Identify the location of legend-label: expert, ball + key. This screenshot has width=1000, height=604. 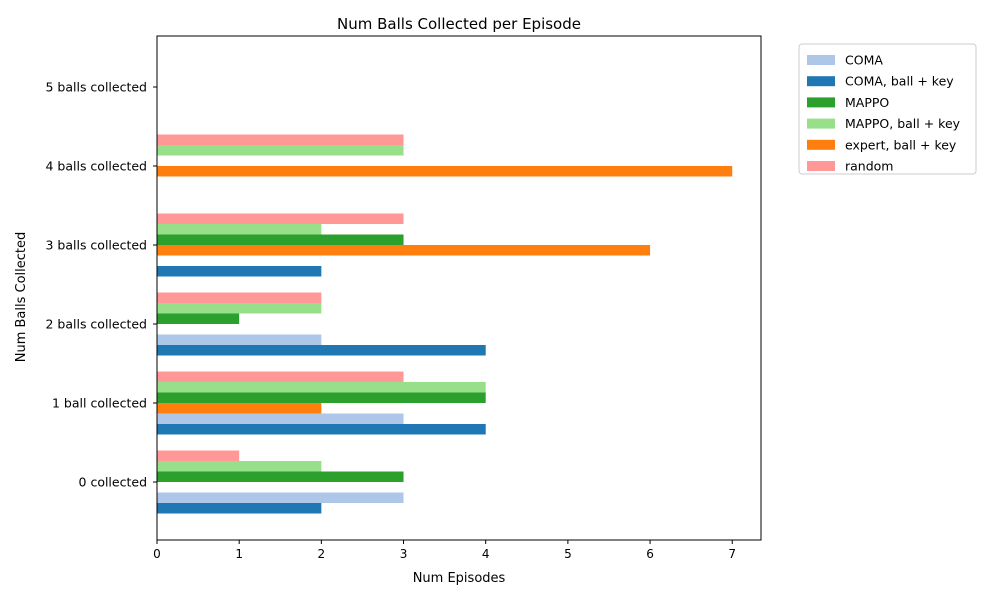
(901, 144).